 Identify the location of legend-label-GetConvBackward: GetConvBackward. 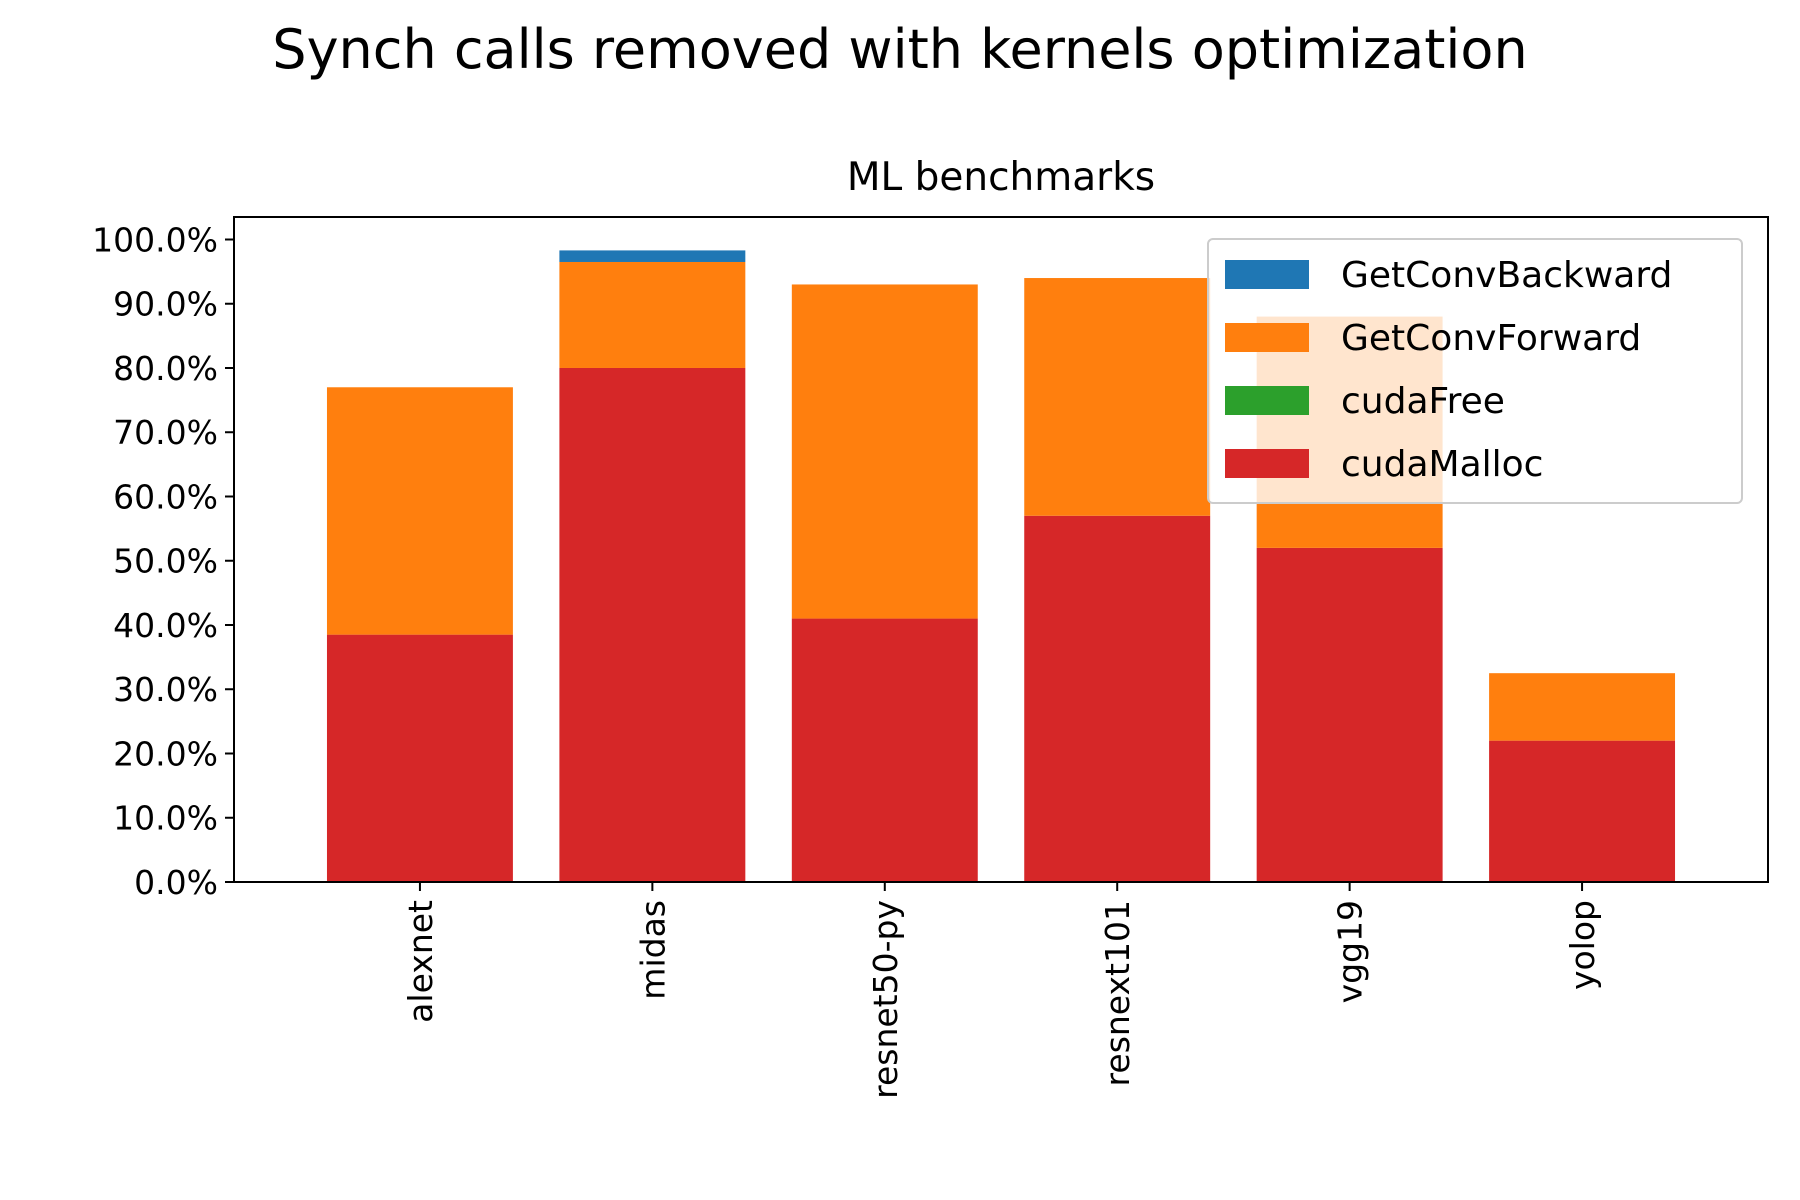
(1506, 275).